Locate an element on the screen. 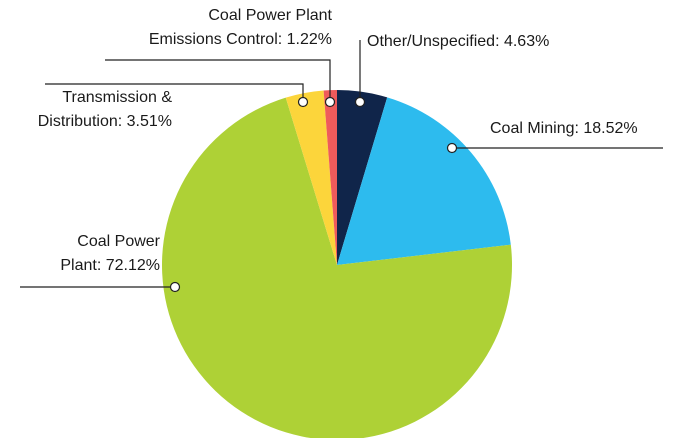 This screenshot has height=438, width=678. slice-label: Coal Power is located at coordinates (118, 241).